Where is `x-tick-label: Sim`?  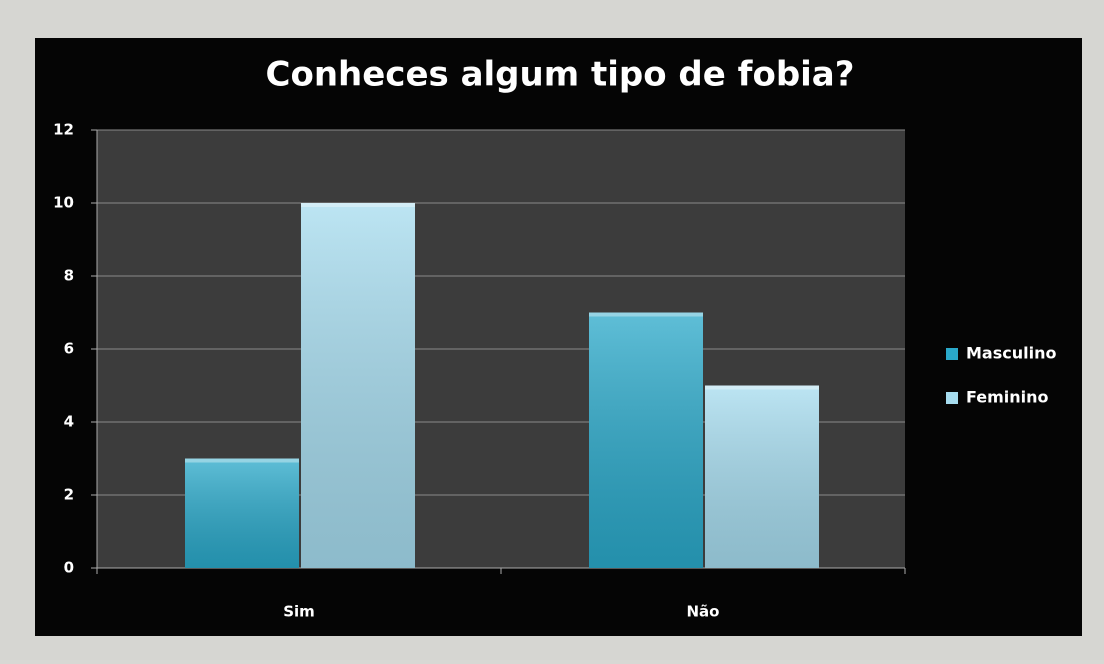 x-tick-label: Sim is located at coordinates (299, 612).